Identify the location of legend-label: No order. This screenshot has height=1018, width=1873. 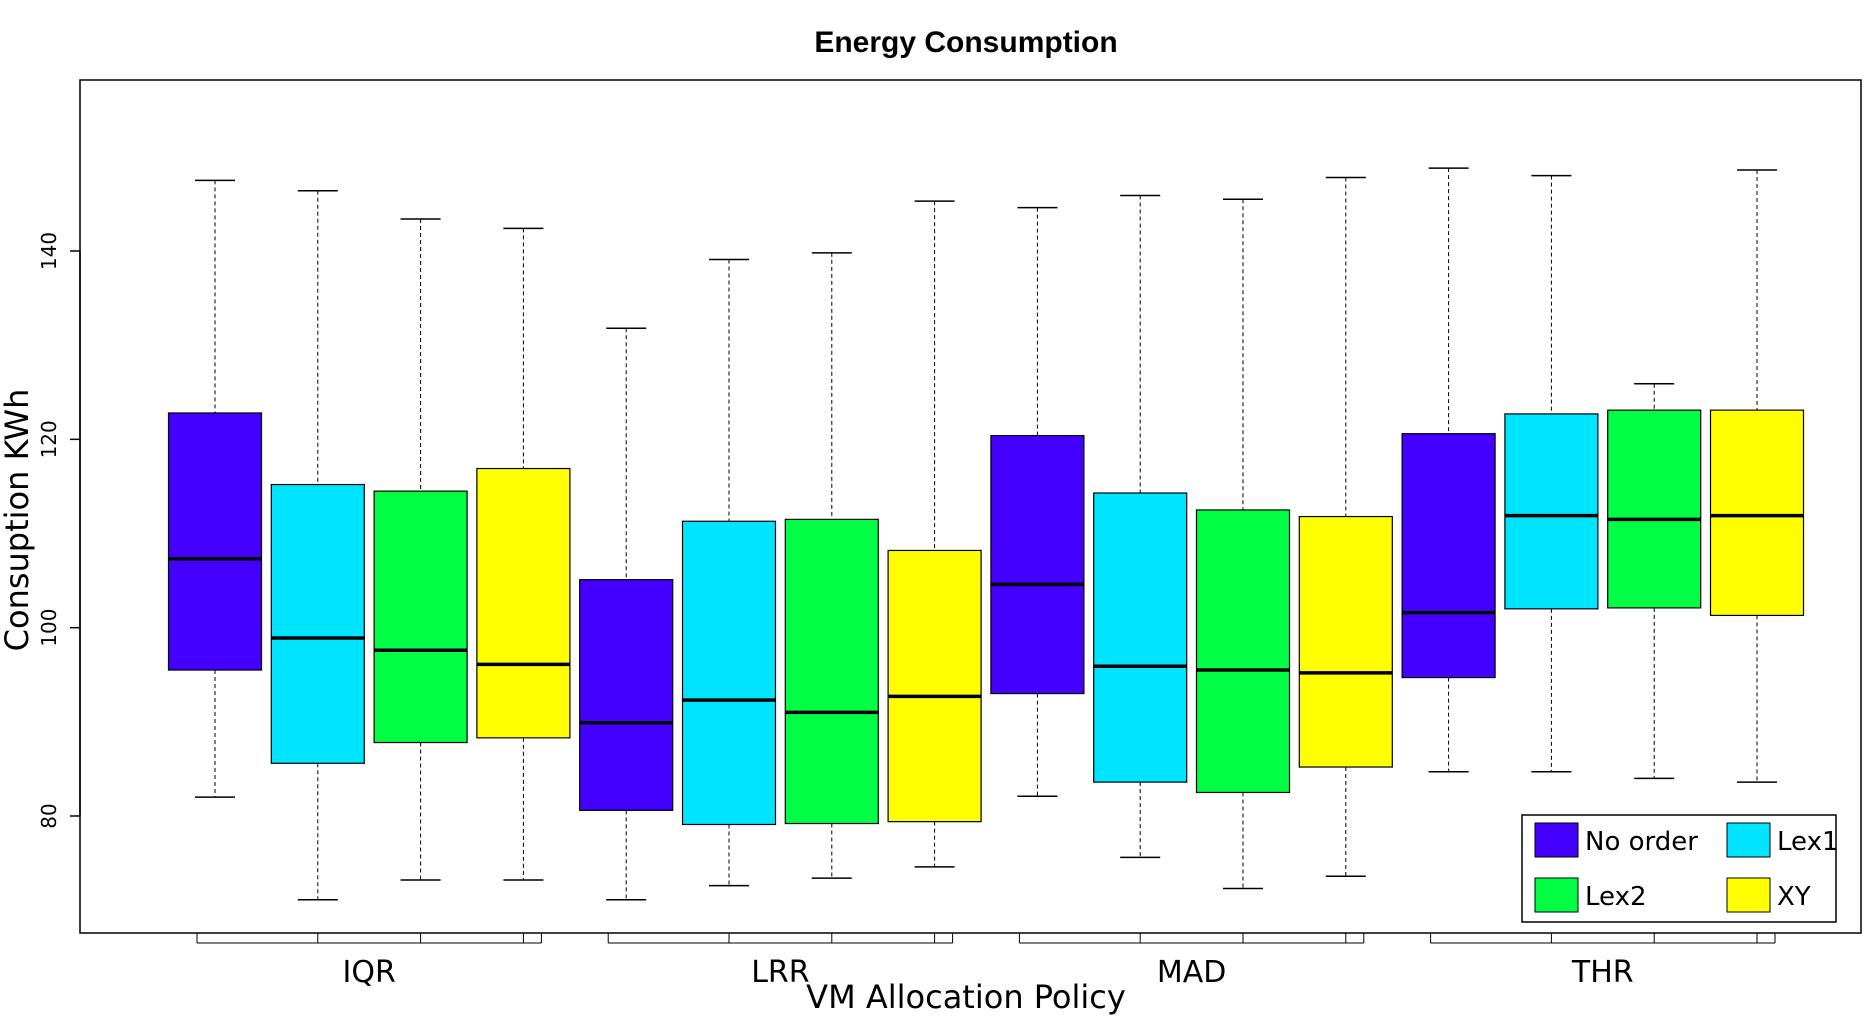
(1641, 842).